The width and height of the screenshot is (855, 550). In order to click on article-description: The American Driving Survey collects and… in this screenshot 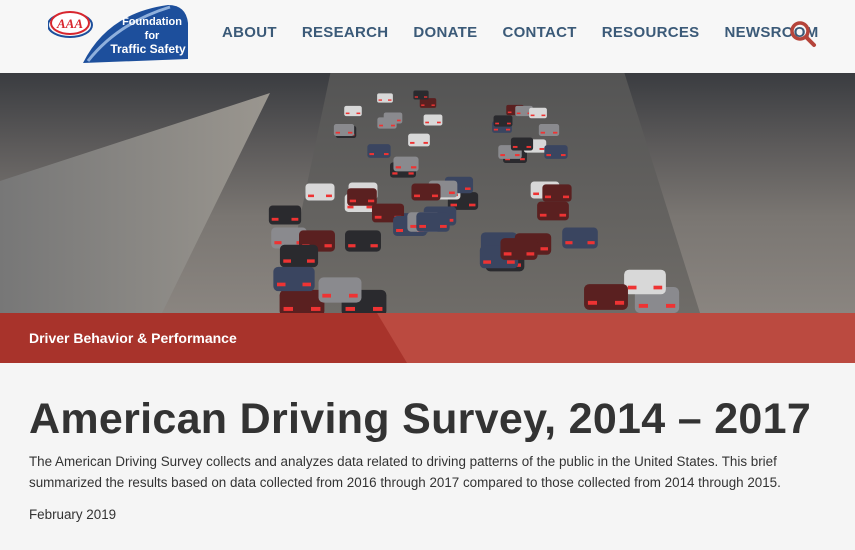, I will do `click(405, 472)`.